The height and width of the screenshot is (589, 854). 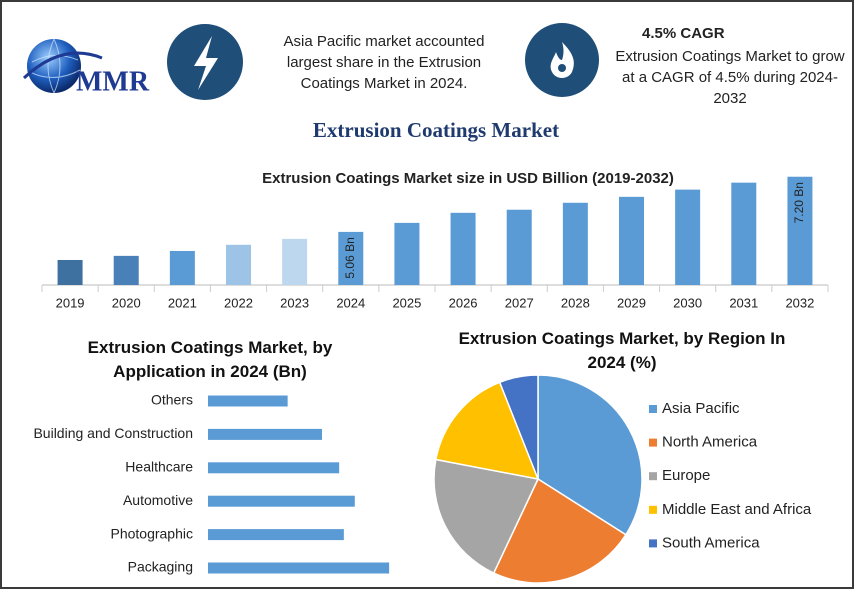 What do you see at coordinates (160, 567) in the screenshot?
I see `category-label: Packaging` at bounding box center [160, 567].